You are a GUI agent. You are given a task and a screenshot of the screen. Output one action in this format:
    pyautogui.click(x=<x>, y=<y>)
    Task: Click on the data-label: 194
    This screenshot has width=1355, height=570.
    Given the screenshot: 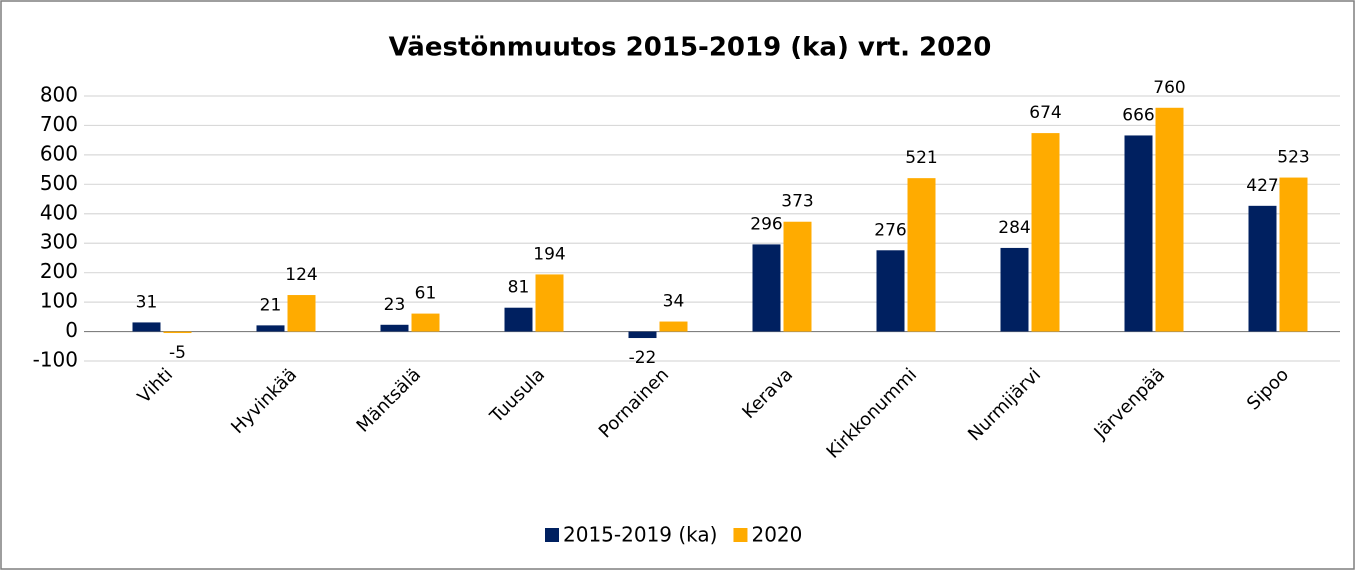 What is the action you would take?
    pyautogui.click(x=549, y=254)
    